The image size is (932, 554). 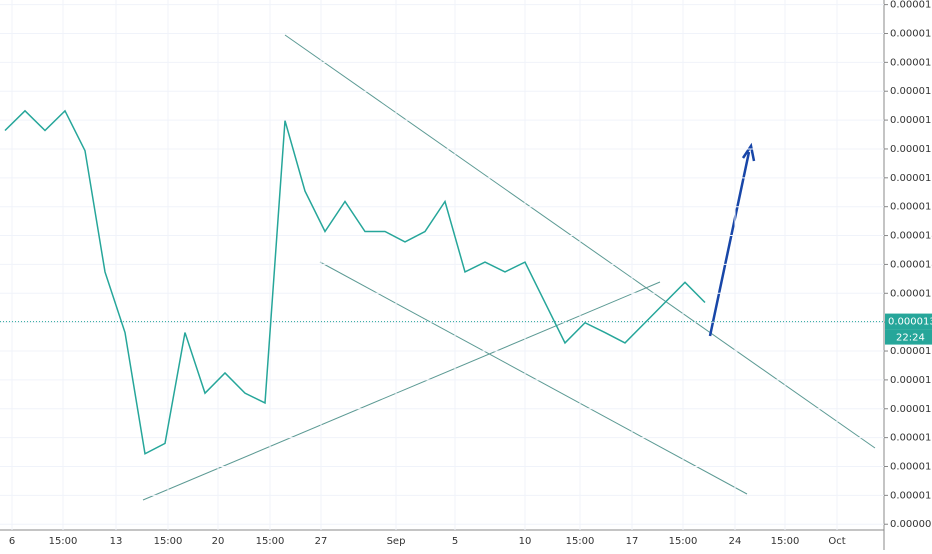 I want to click on x-tick-label: 6, so click(x=12, y=541).